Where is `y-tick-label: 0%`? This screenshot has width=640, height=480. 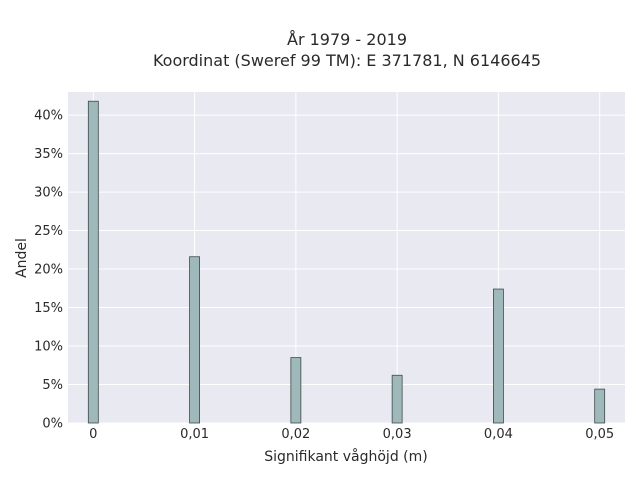 y-tick-label: 0% is located at coordinates (52, 424).